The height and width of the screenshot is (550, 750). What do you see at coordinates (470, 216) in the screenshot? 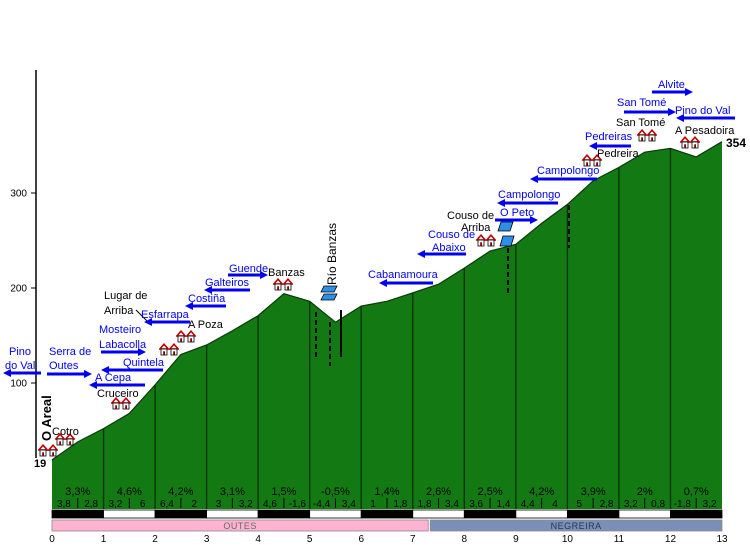
I see `place-label-couso-de-arriba: Couso de` at bounding box center [470, 216].